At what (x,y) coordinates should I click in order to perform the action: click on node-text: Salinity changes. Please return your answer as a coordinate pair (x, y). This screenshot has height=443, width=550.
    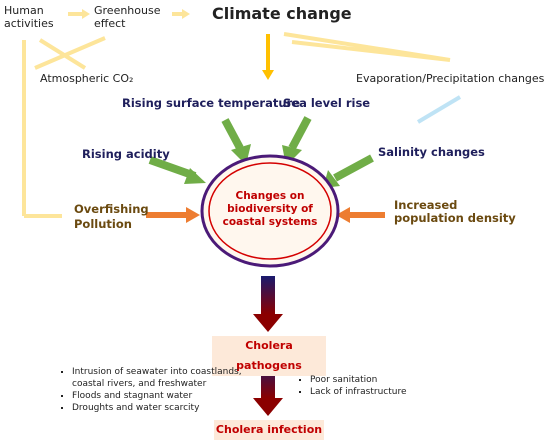
    Looking at the image, I should click on (431, 152).